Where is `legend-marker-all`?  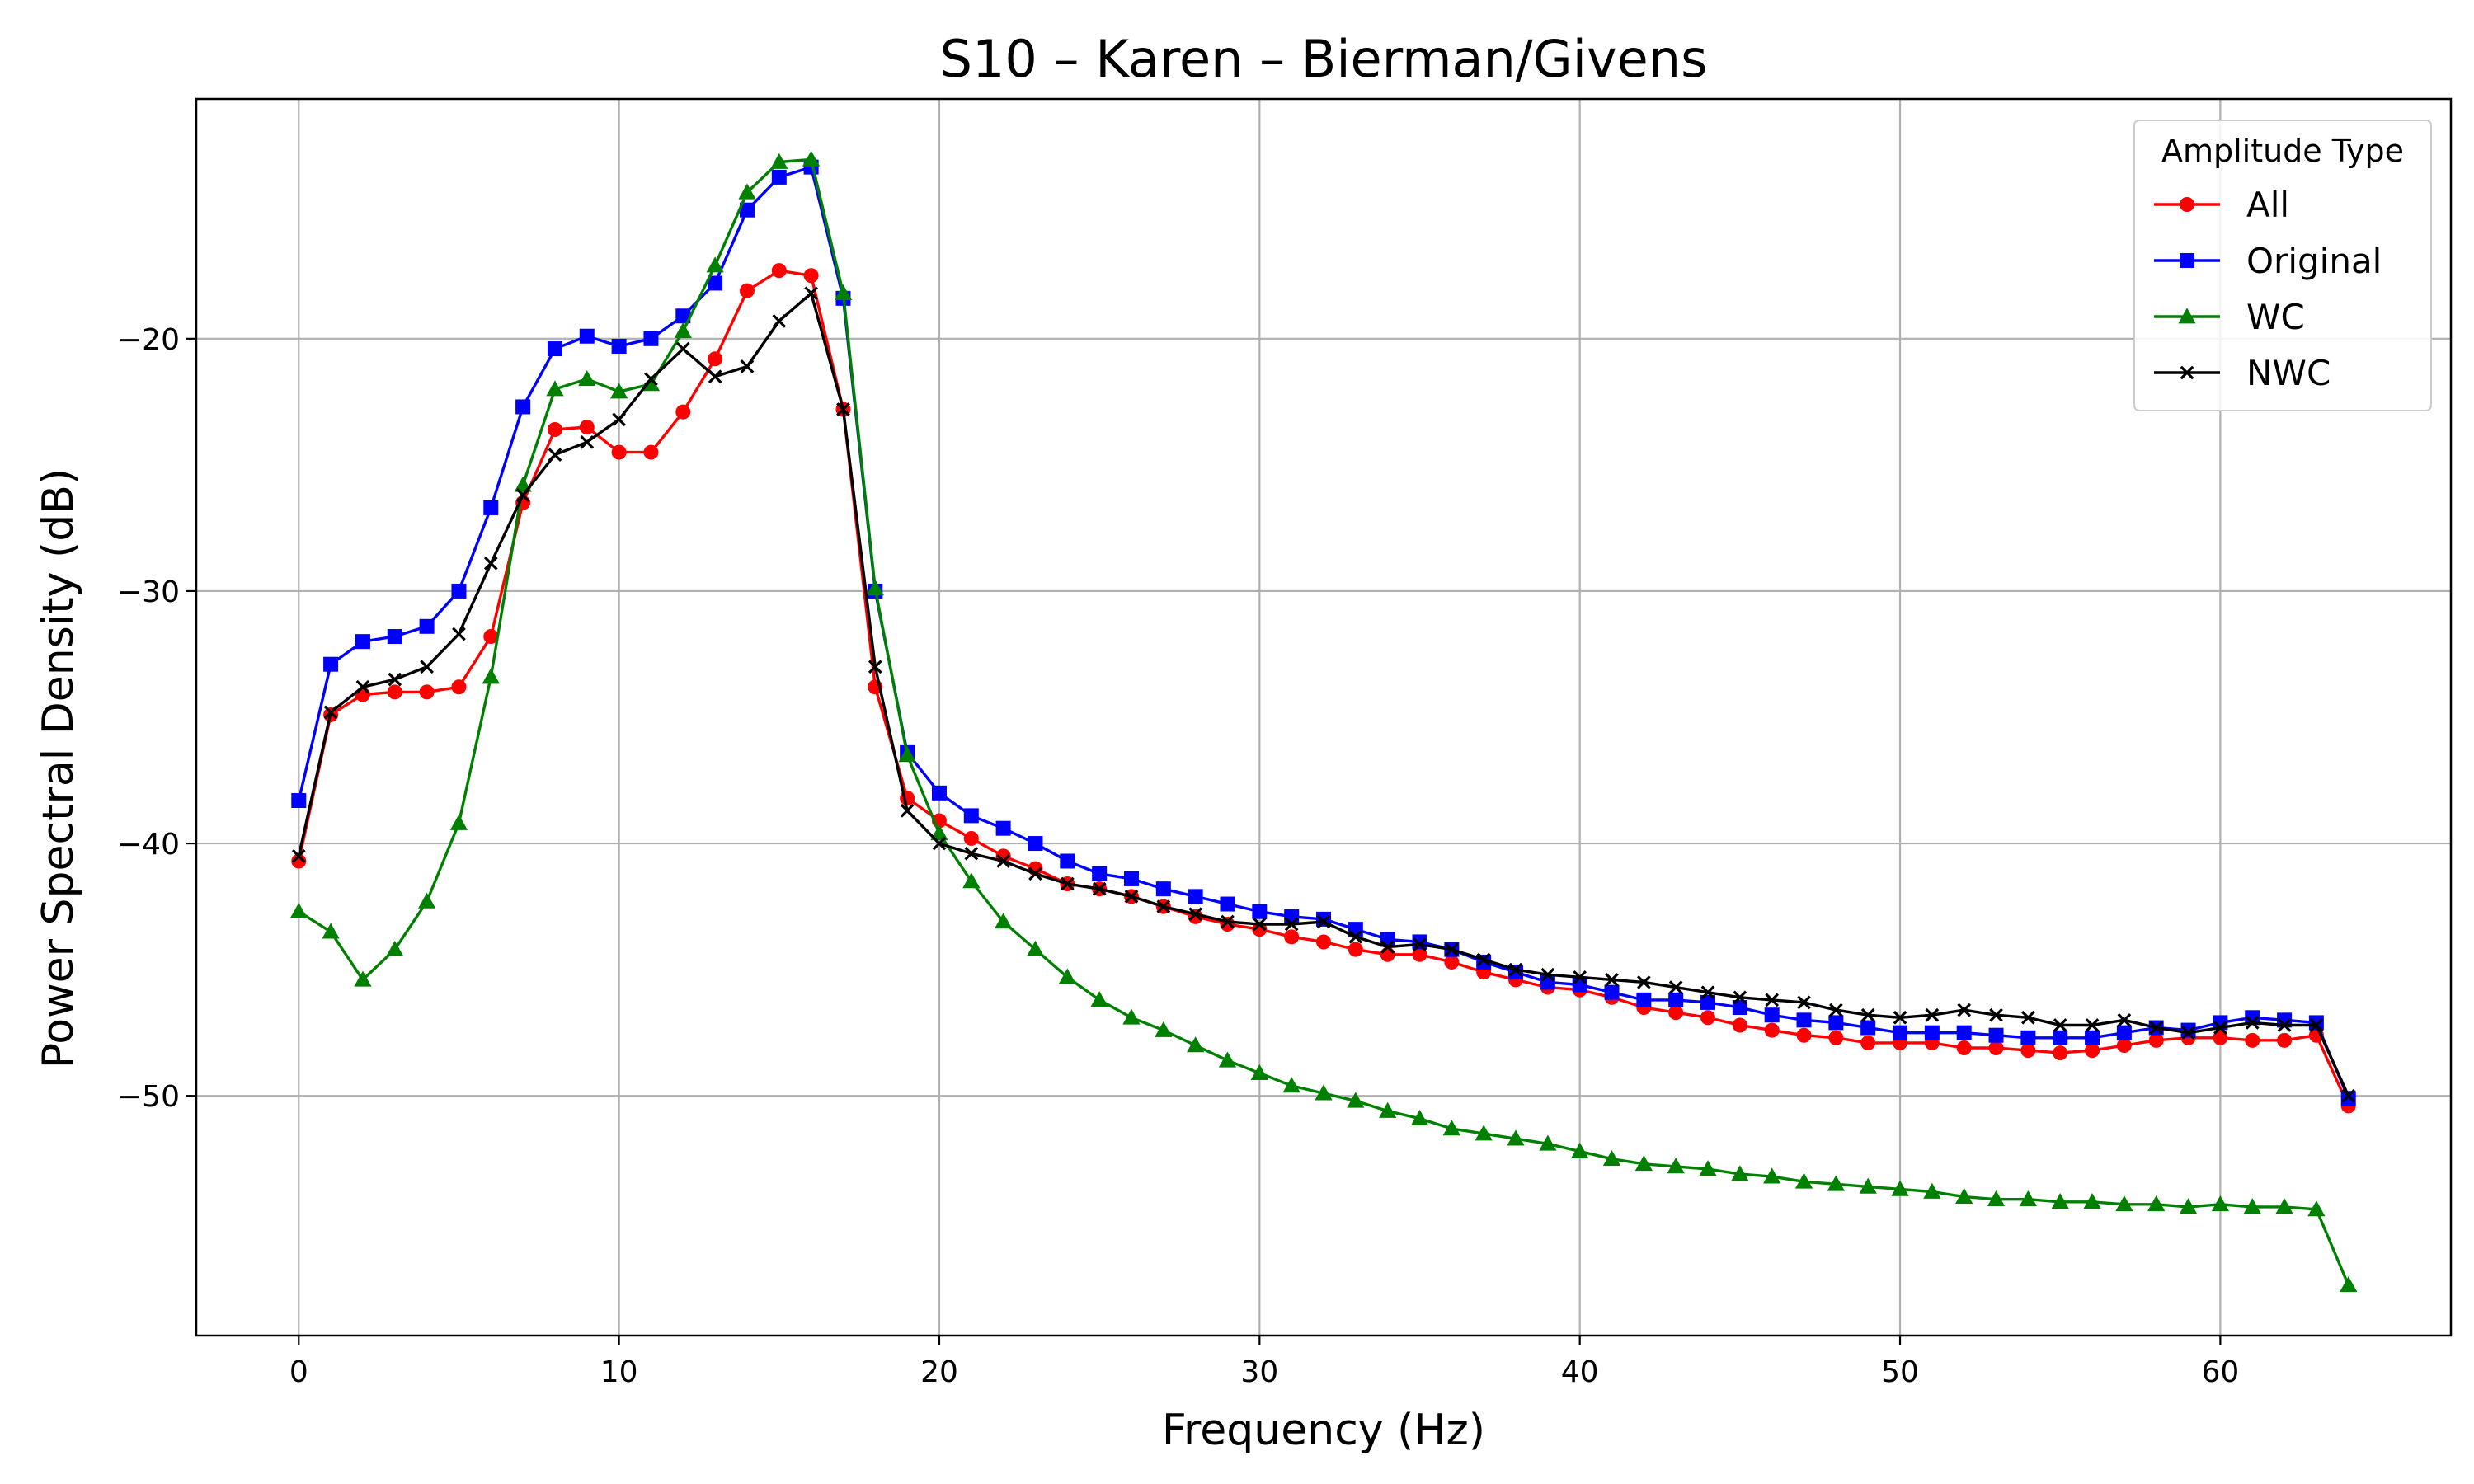
legend-marker-all is located at coordinates (2187, 204).